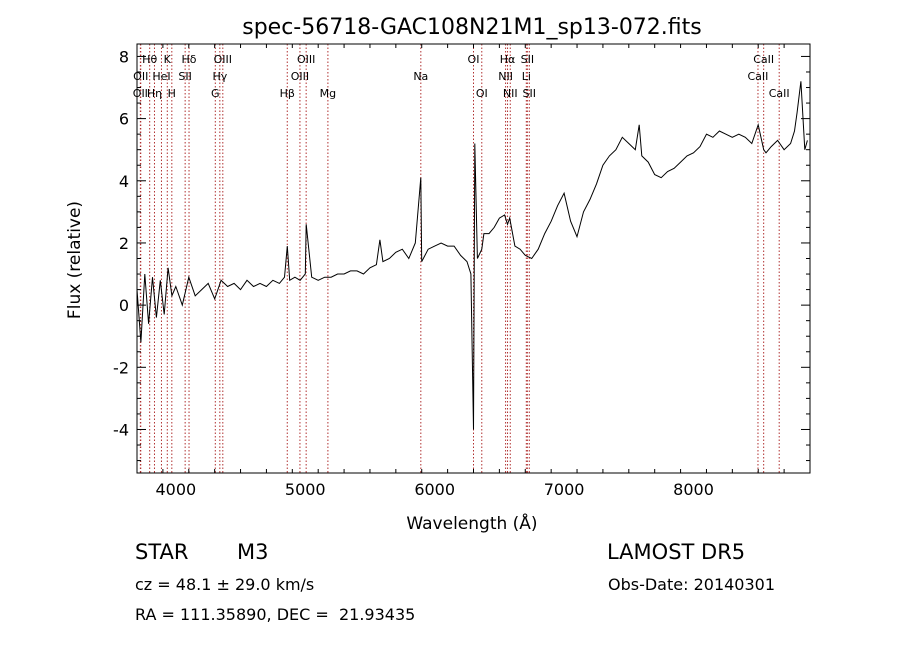 This screenshot has height=649, width=900. I want to click on marker-label: OII, so click(140, 93).